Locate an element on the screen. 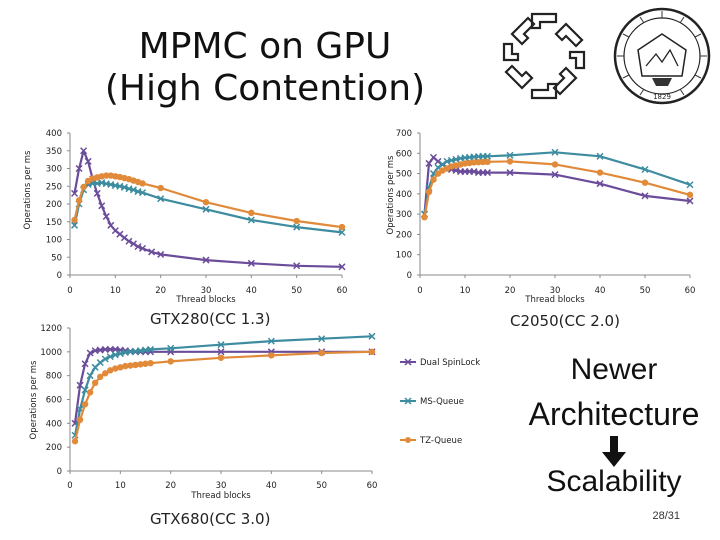  side-scalability: Scalability is located at coordinates (614, 481).